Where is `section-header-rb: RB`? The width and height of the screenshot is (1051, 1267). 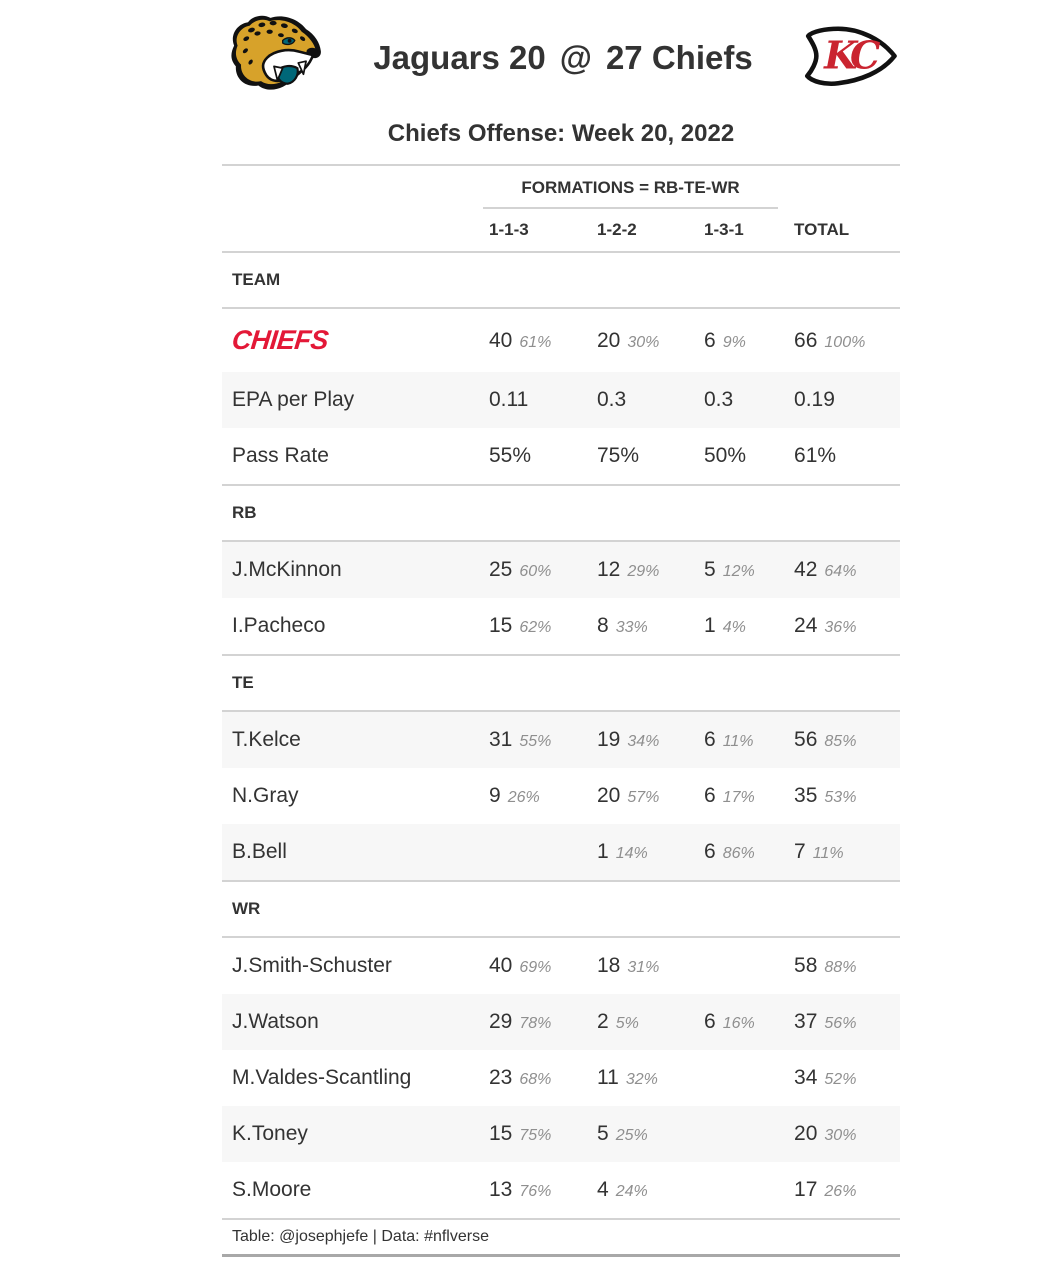 section-header-rb: RB is located at coordinates (561, 513).